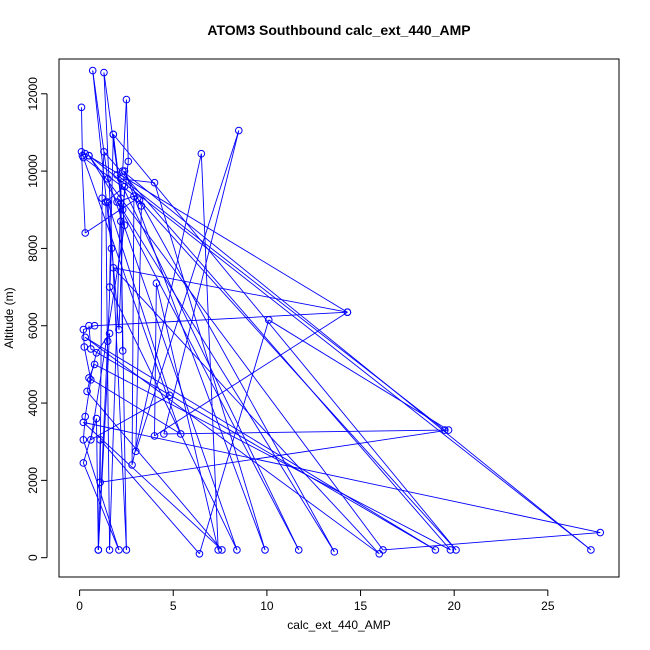 Image resolution: width=650 pixels, height=650 pixels. Describe the element at coordinates (33, 94) in the screenshot. I see `y-tick-label: 12000` at that location.